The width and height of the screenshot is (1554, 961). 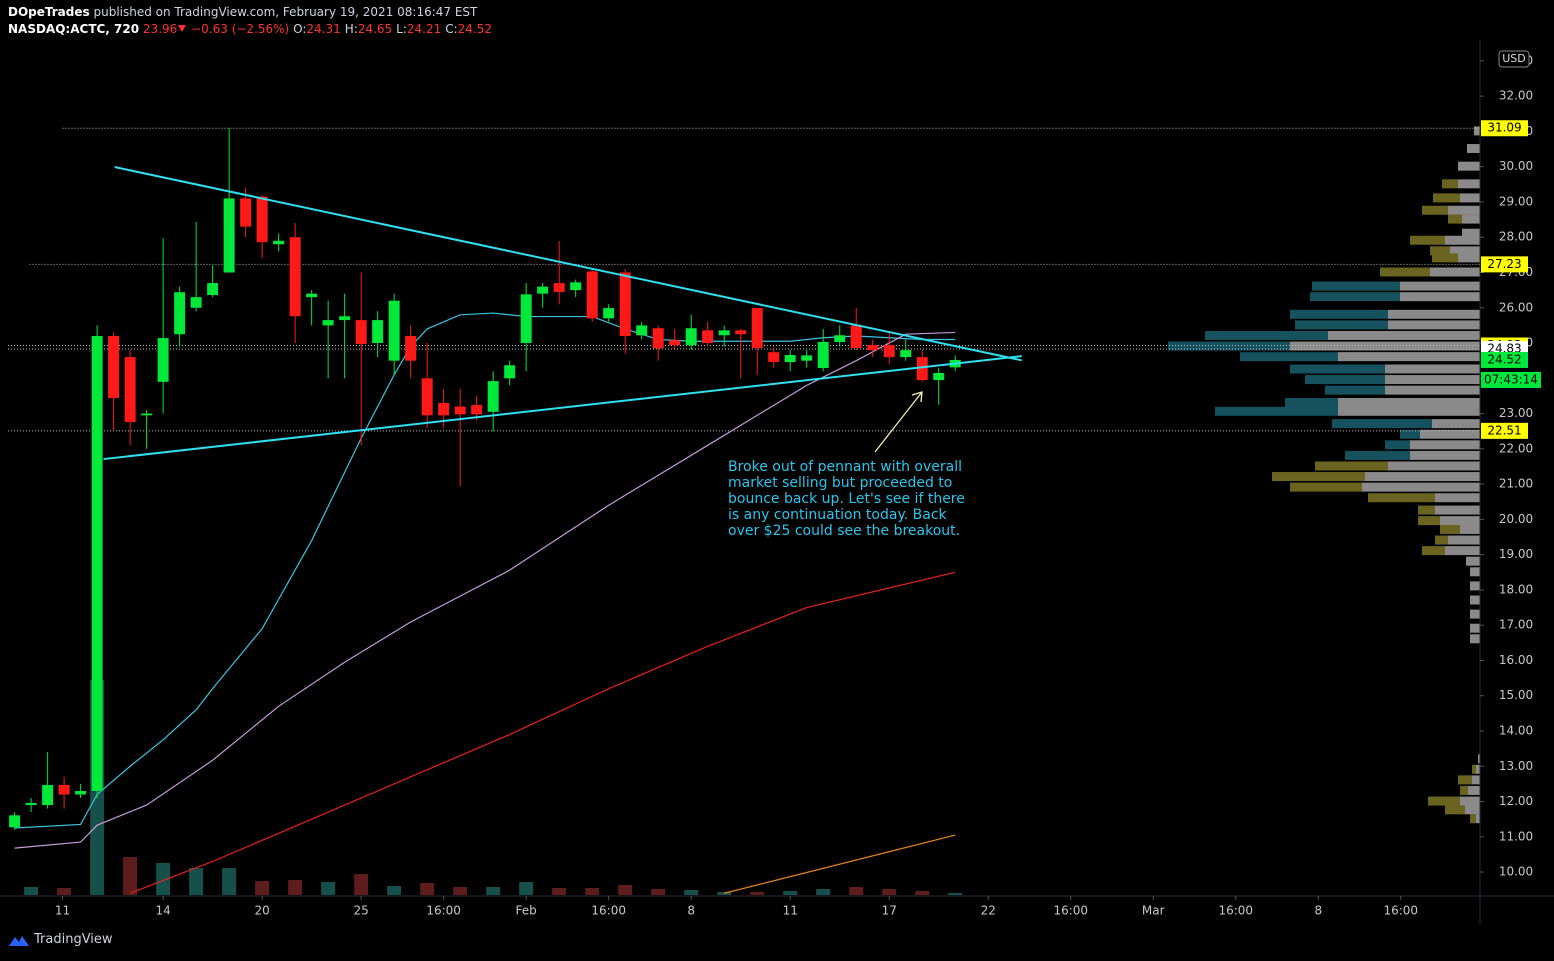 I want to click on x-tick-label: 11, so click(x=790, y=911).